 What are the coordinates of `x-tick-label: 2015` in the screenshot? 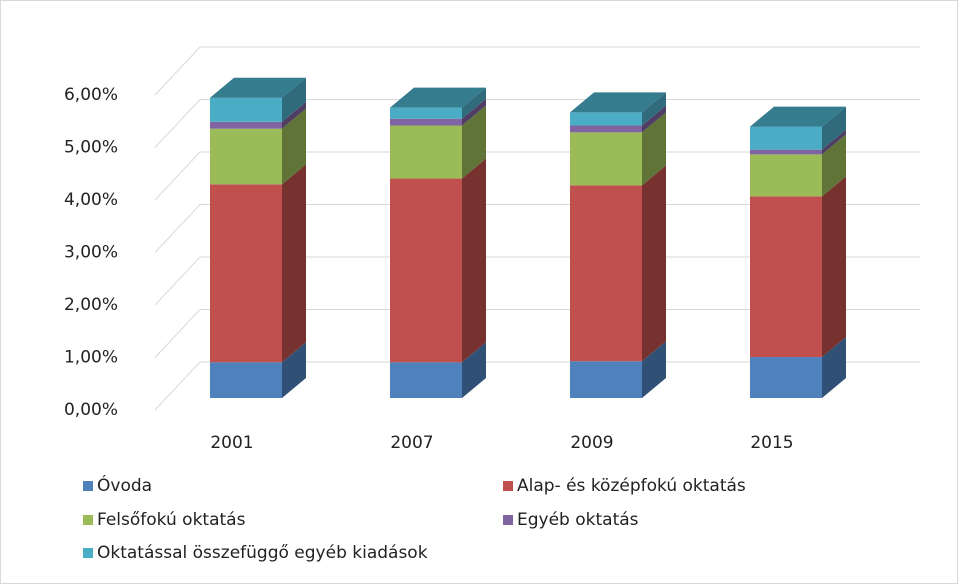 It's located at (771, 443).